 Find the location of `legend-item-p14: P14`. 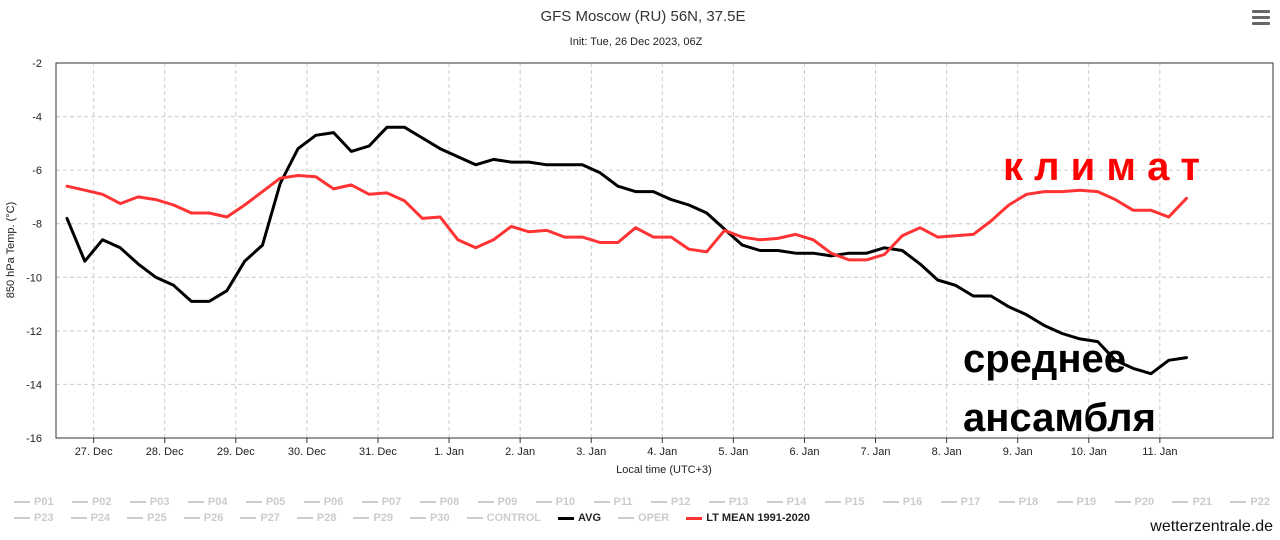

legend-item-p14: P14 is located at coordinates (786, 502).